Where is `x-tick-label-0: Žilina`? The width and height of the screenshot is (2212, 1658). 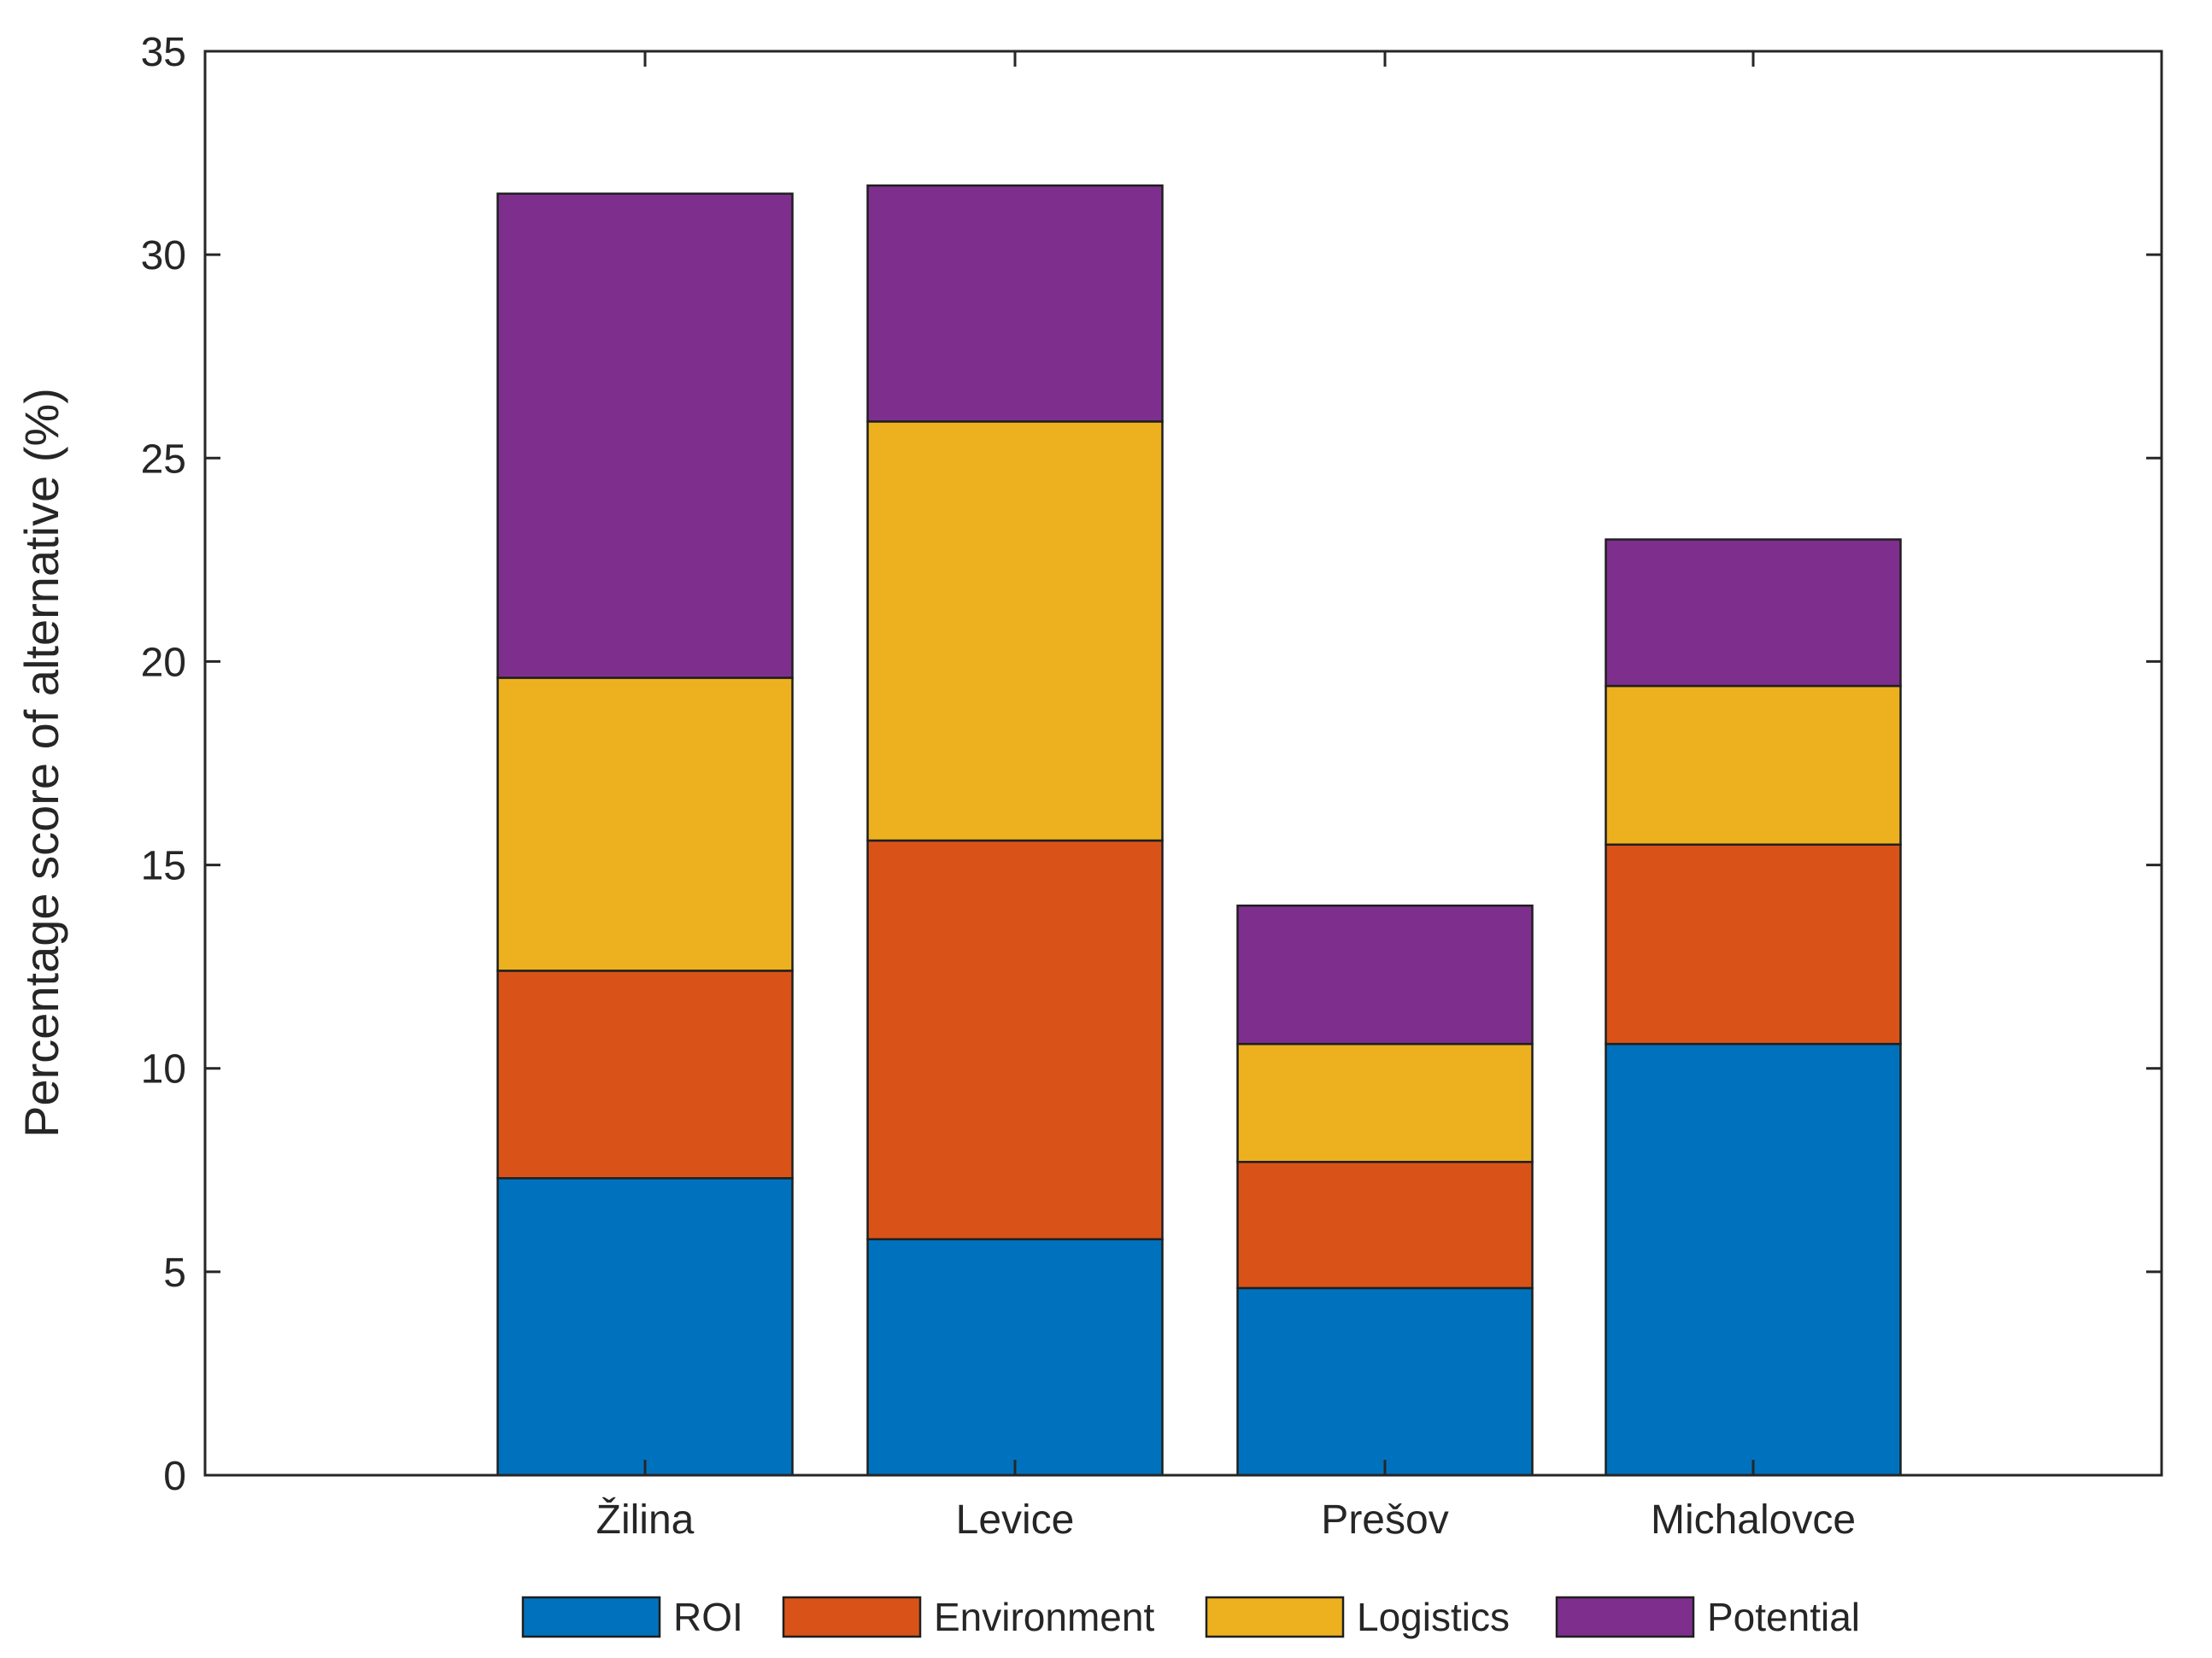 x-tick-label-0: Žilina is located at coordinates (645, 1520).